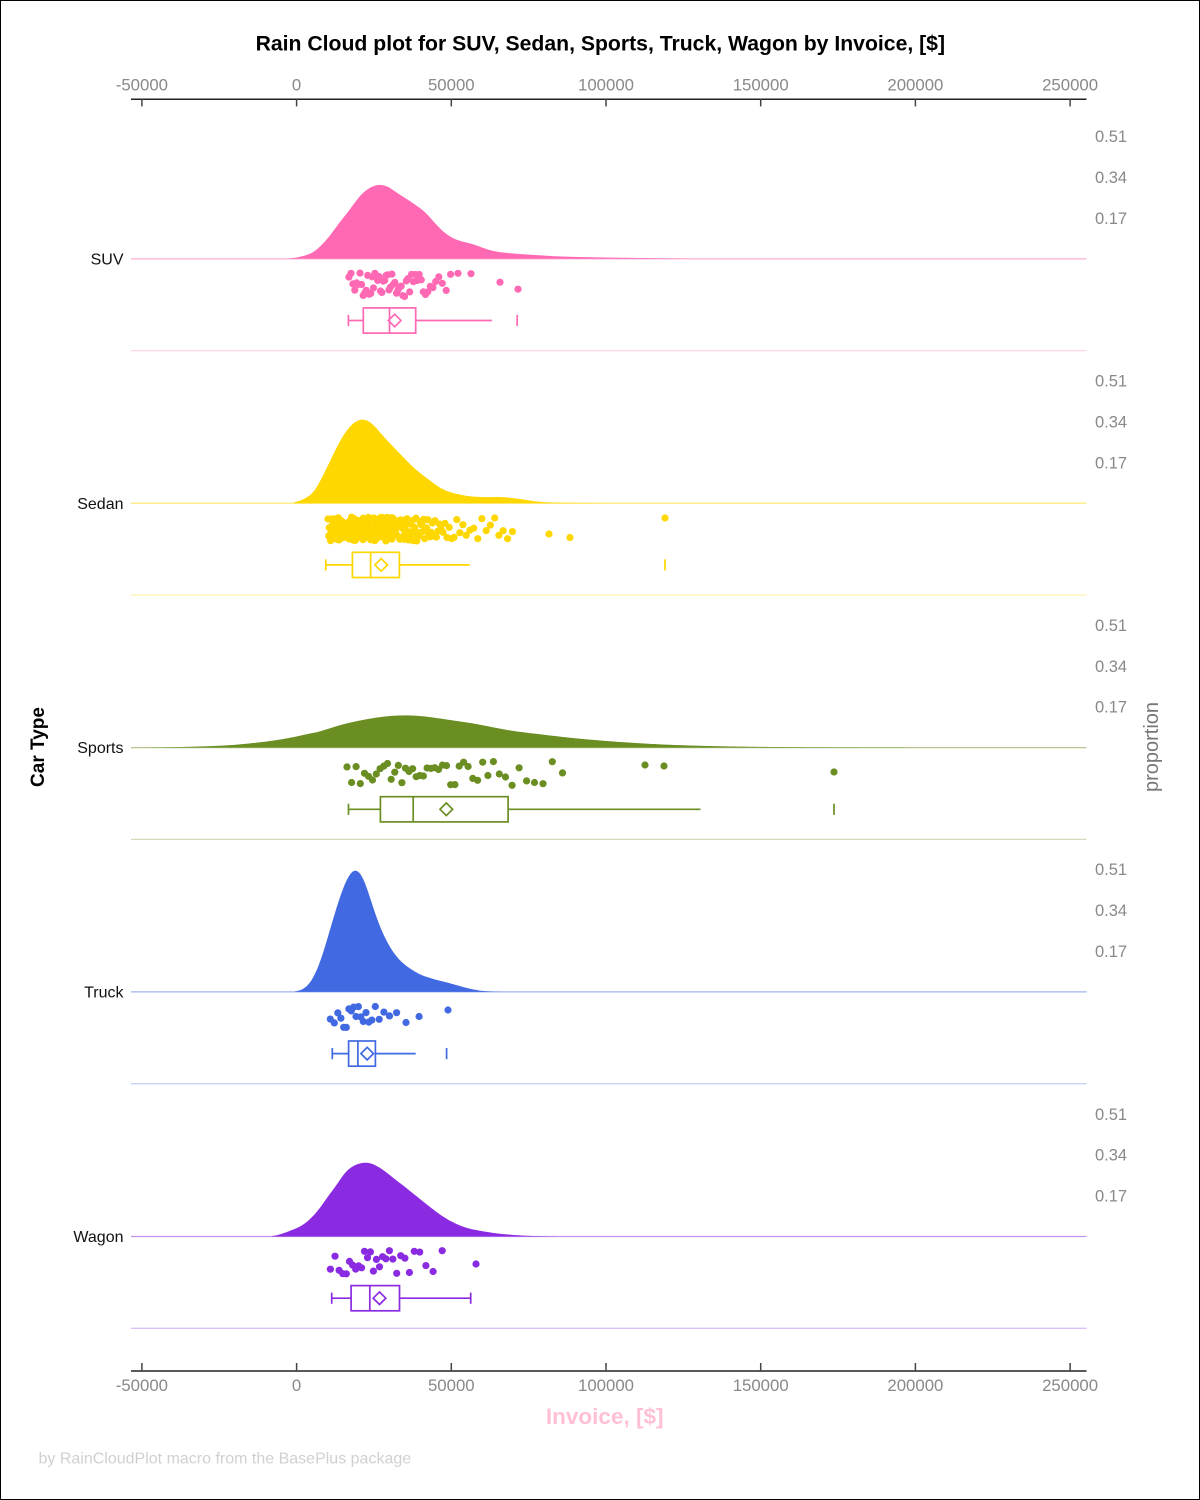 Image resolution: width=1200 pixels, height=1500 pixels. Describe the element at coordinates (100, 748) in the screenshot. I see `svg-text: Sports` at that location.